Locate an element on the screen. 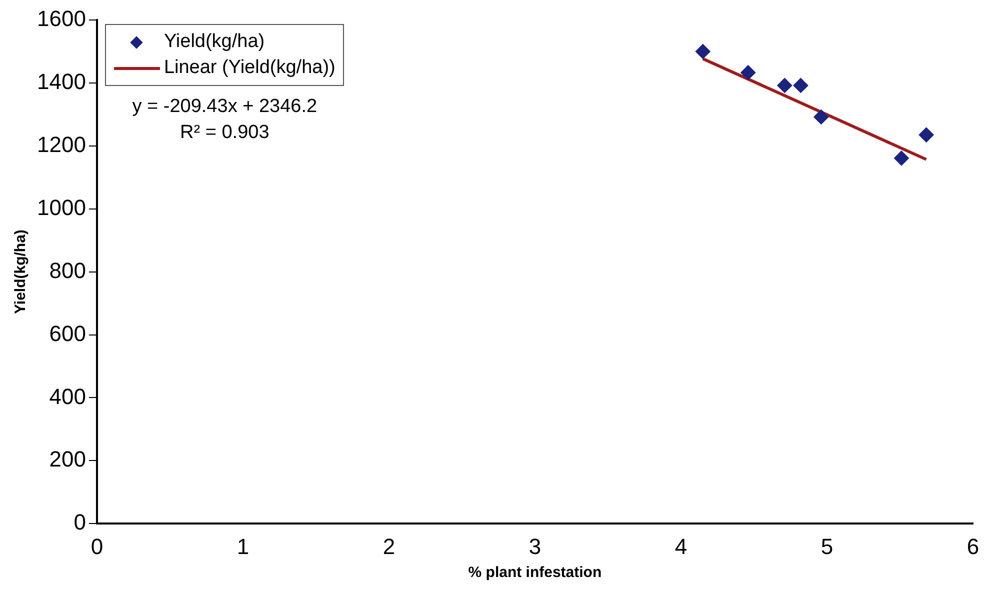 Image resolution: width=989 pixels, height=590 pixels. y-tick-label: 400 is located at coordinates (67, 396).